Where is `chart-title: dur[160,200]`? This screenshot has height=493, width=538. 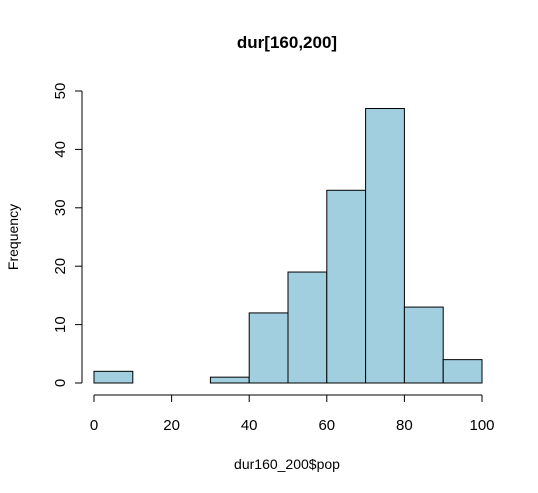
chart-title: dur[160,200] is located at coordinates (287, 42).